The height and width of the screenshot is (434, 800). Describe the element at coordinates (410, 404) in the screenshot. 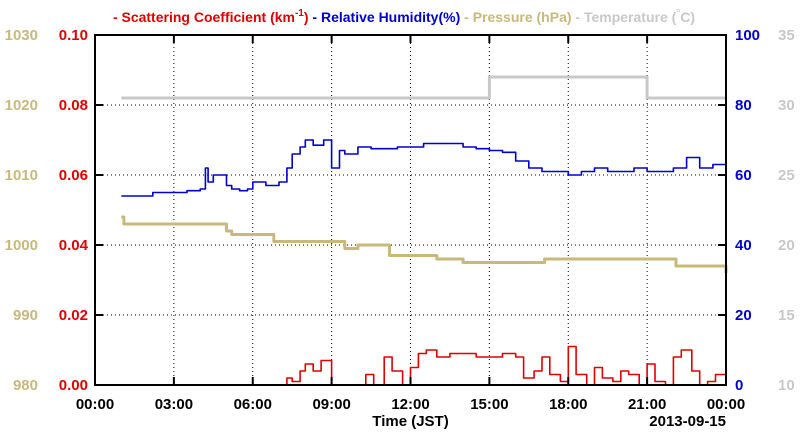

I see `x-tick-label: 12:00` at that location.